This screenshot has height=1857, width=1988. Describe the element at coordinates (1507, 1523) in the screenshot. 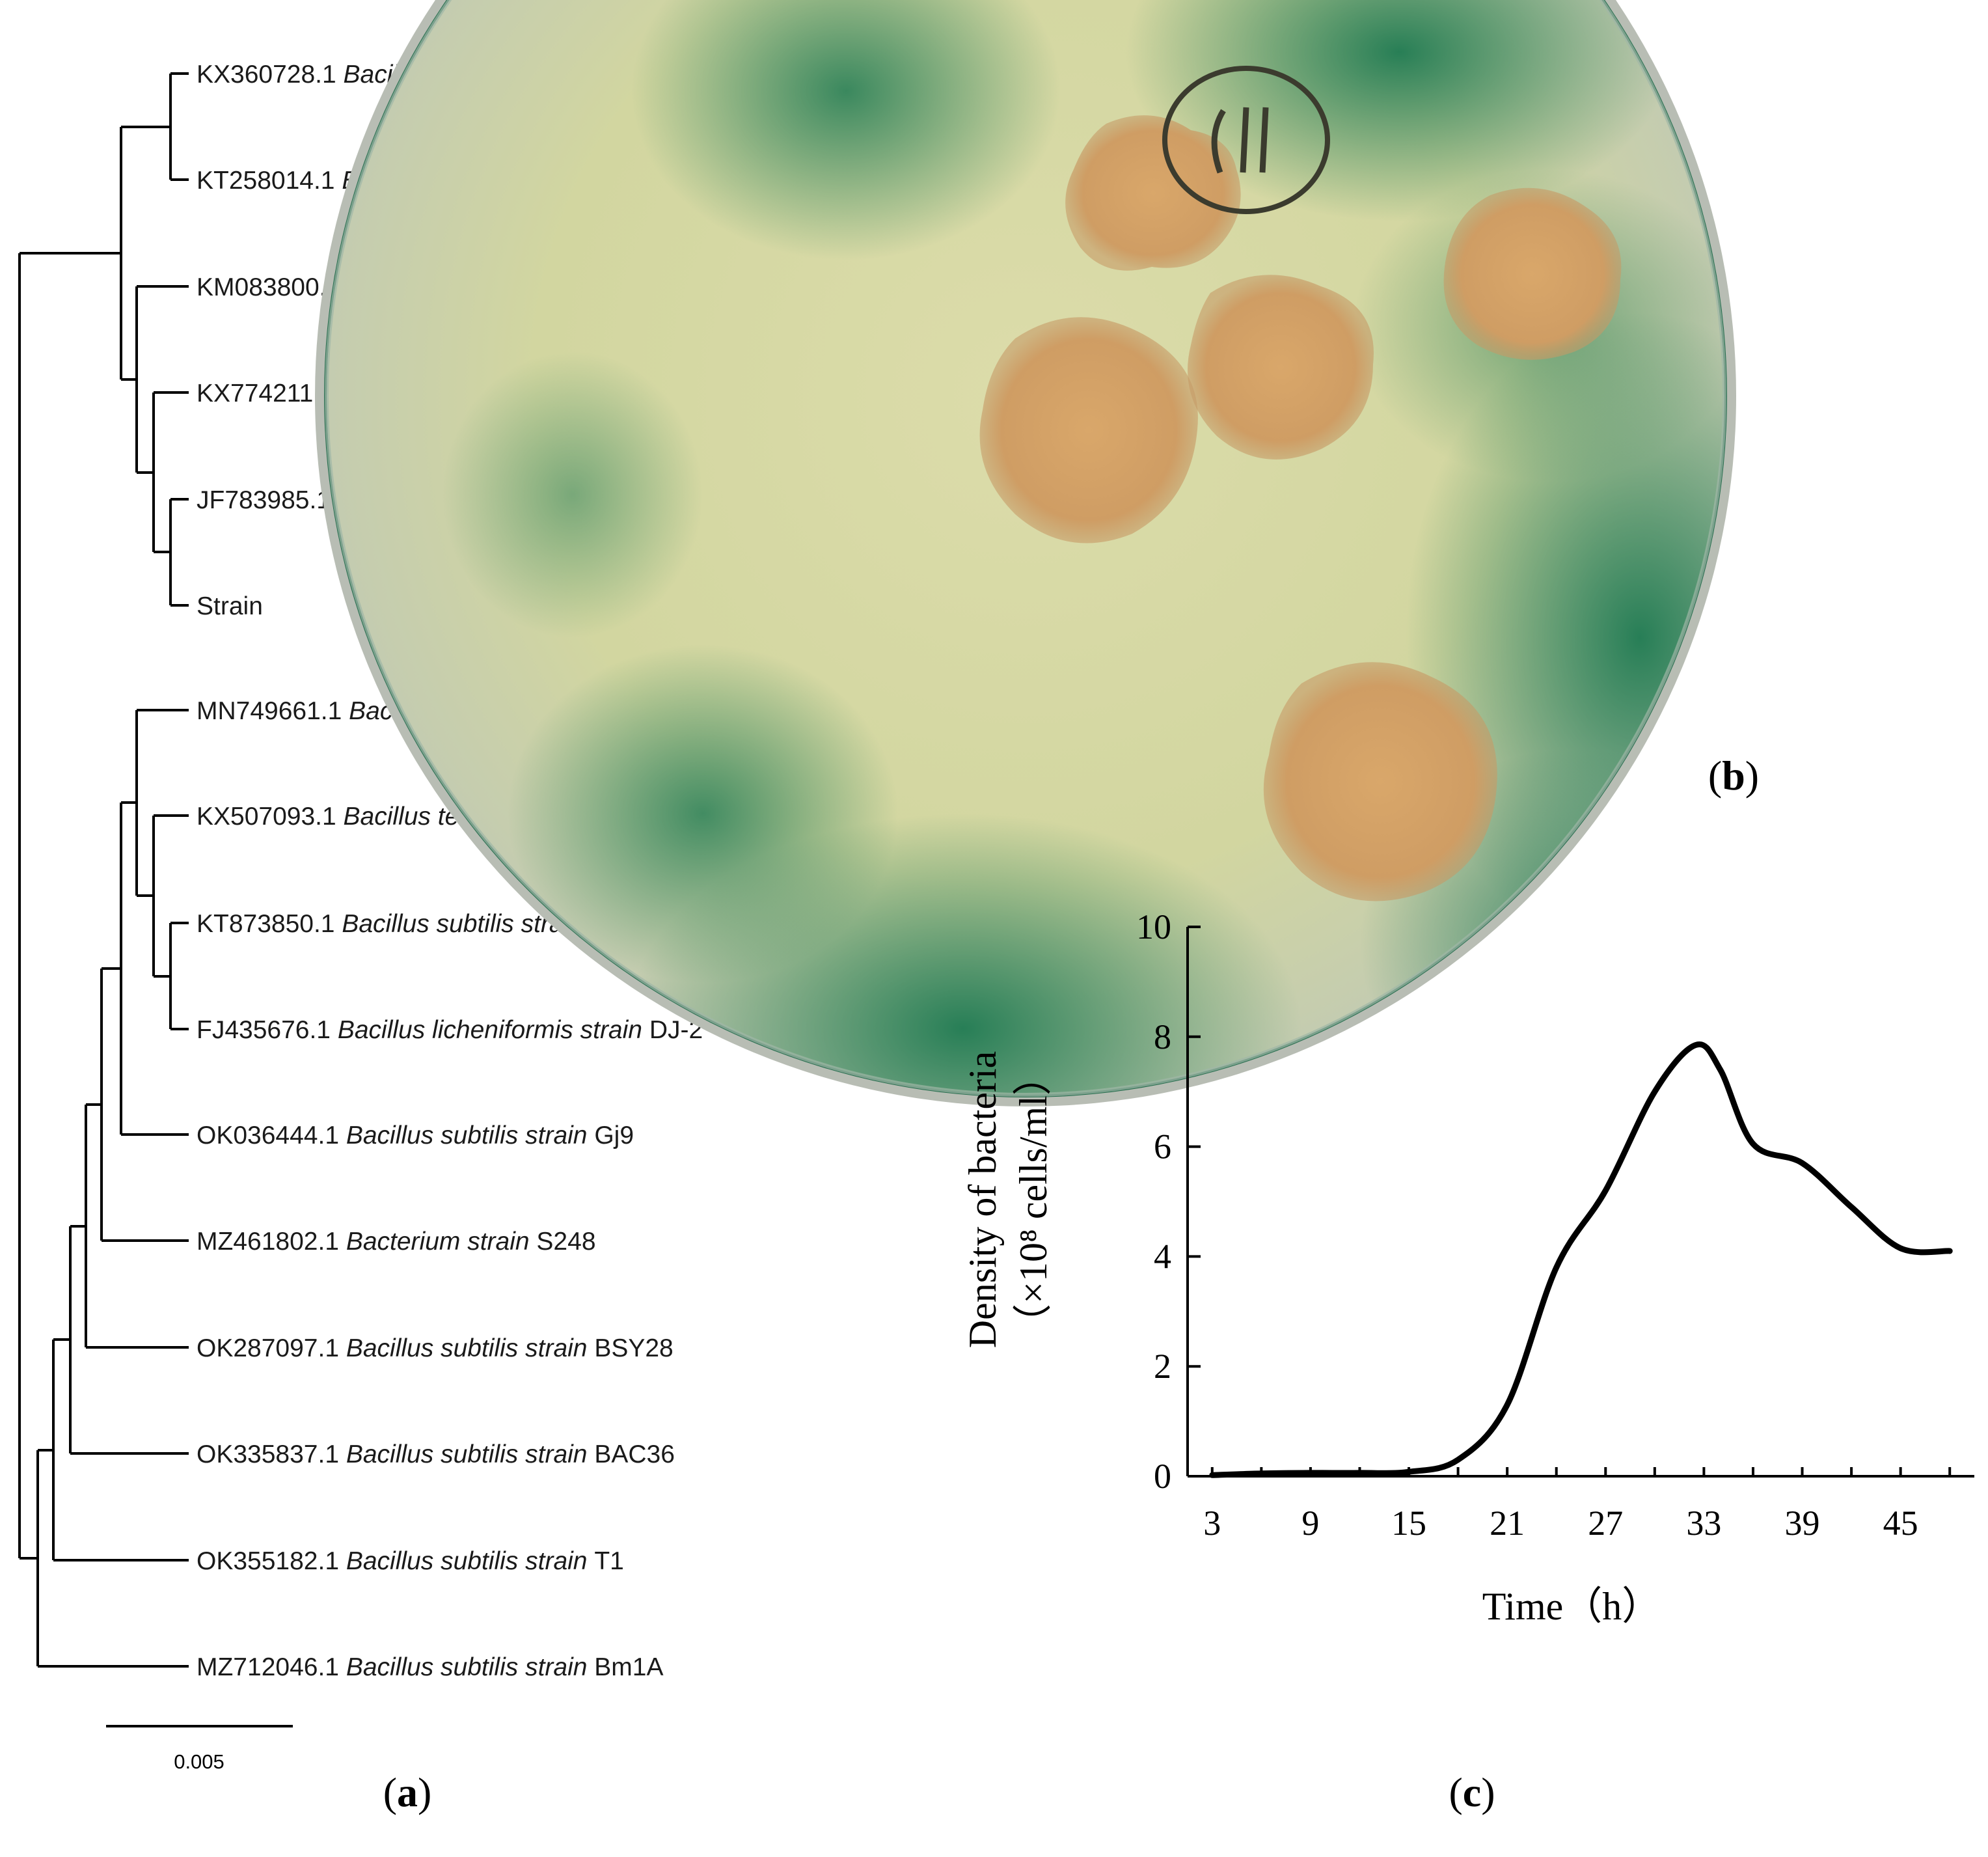

I see `x-tick-label: 21` at that location.